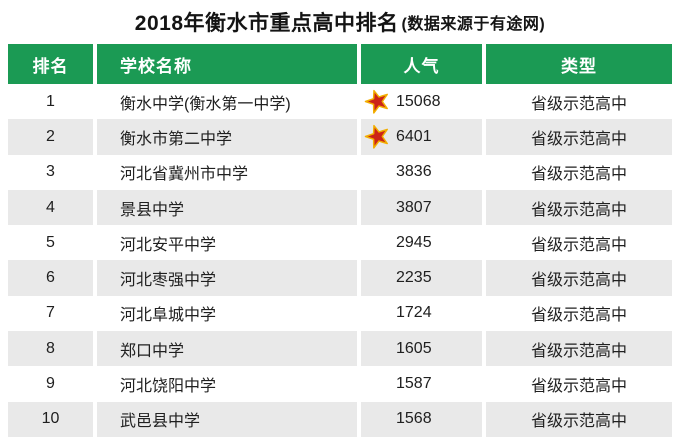 The height and width of the screenshot is (442, 680). What do you see at coordinates (414, 172) in the screenshot?
I see `popularity-value: 3836` at bounding box center [414, 172].